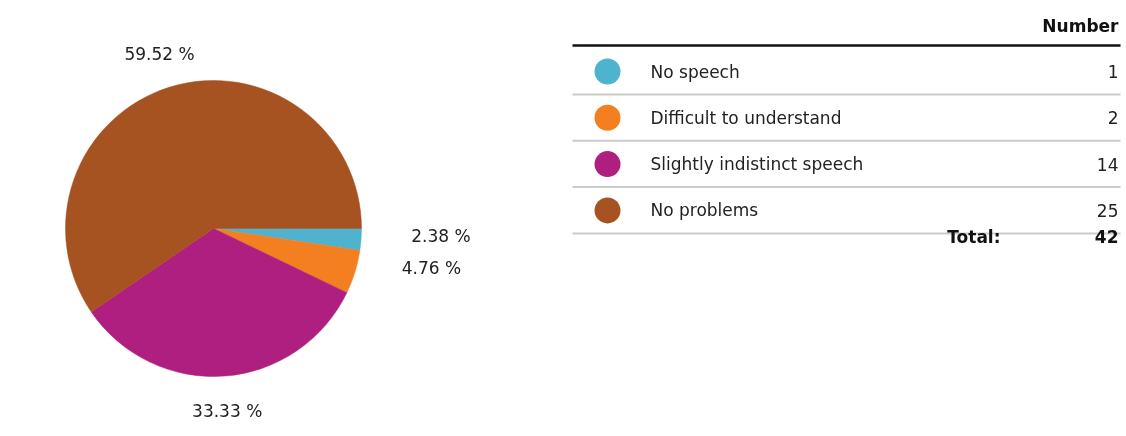  I want to click on legend-label: Slightly indistinct speech, so click(757, 164).